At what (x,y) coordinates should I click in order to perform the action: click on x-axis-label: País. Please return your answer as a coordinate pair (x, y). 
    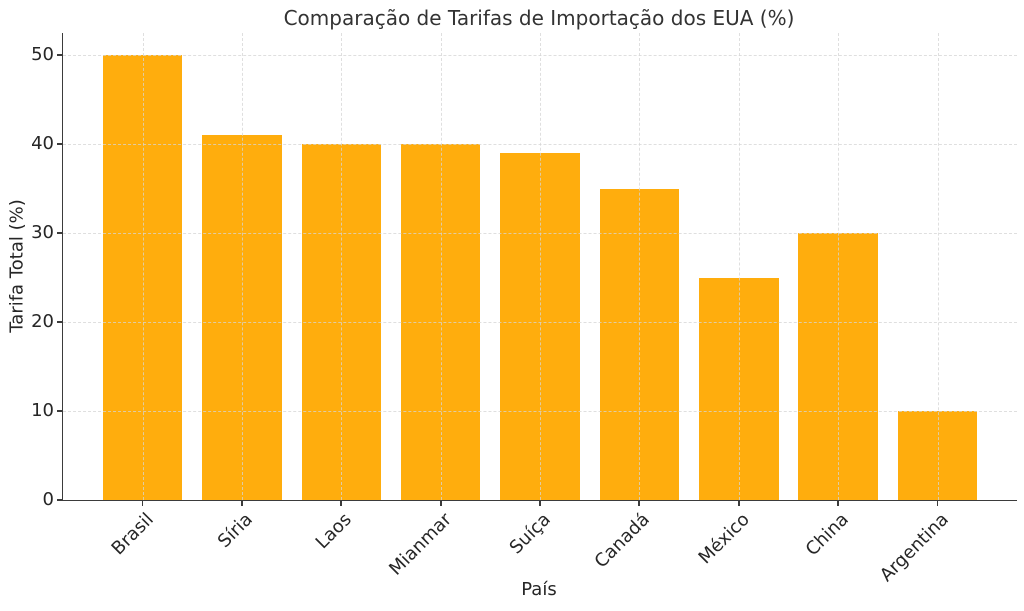
    Looking at the image, I should click on (539, 589).